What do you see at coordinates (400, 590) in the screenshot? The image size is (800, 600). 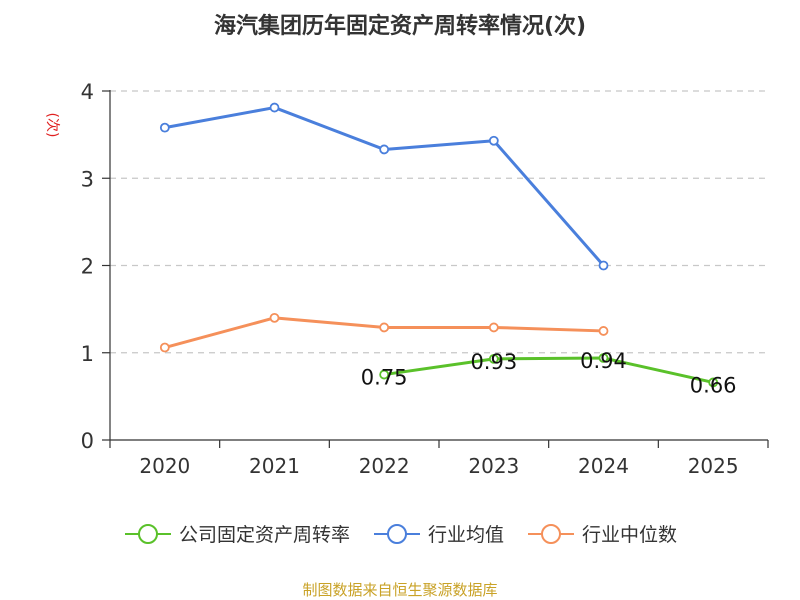 I see `data-source: 制图数据来自恒生聚源数据库` at bounding box center [400, 590].